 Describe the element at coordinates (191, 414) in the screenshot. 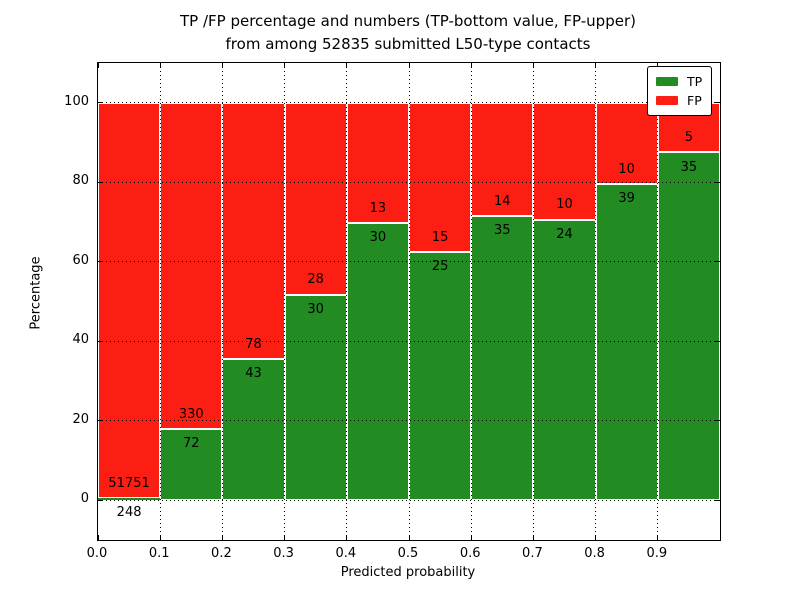

I see `bar-label-fp: 330` at that location.